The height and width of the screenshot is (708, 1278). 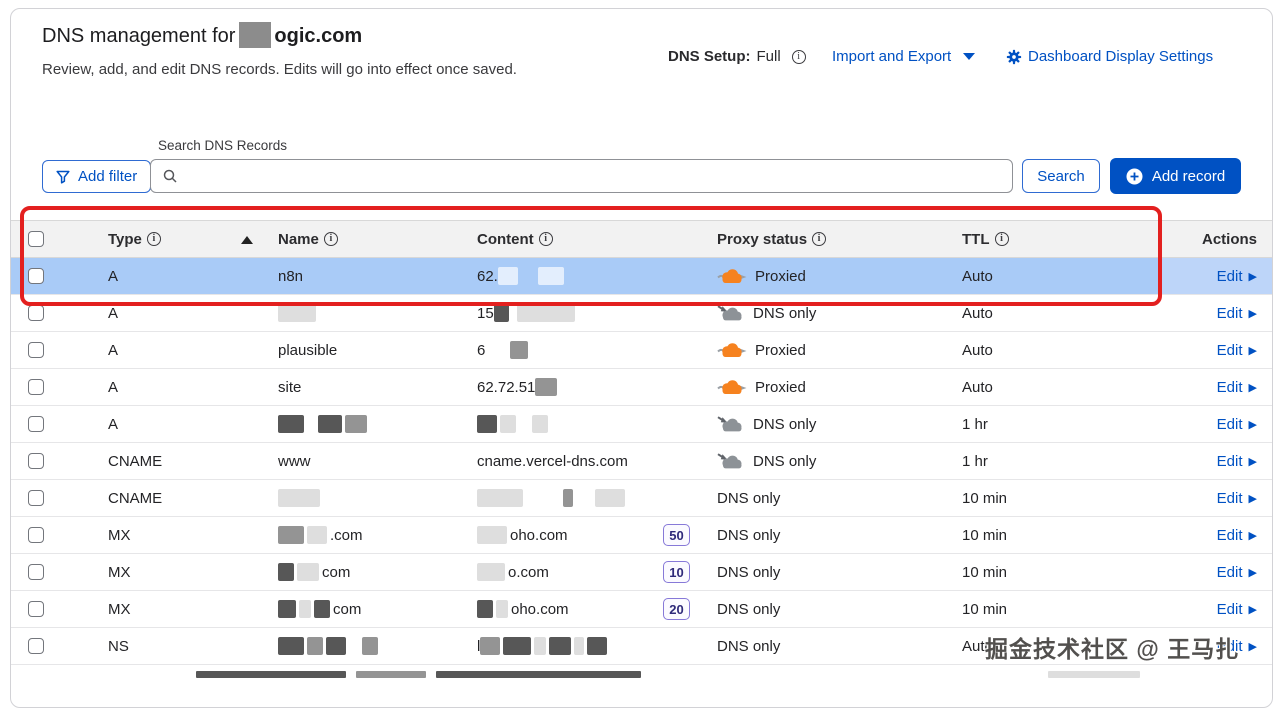 I want to click on record-type-cell: NS, so click(x=118, y=646).